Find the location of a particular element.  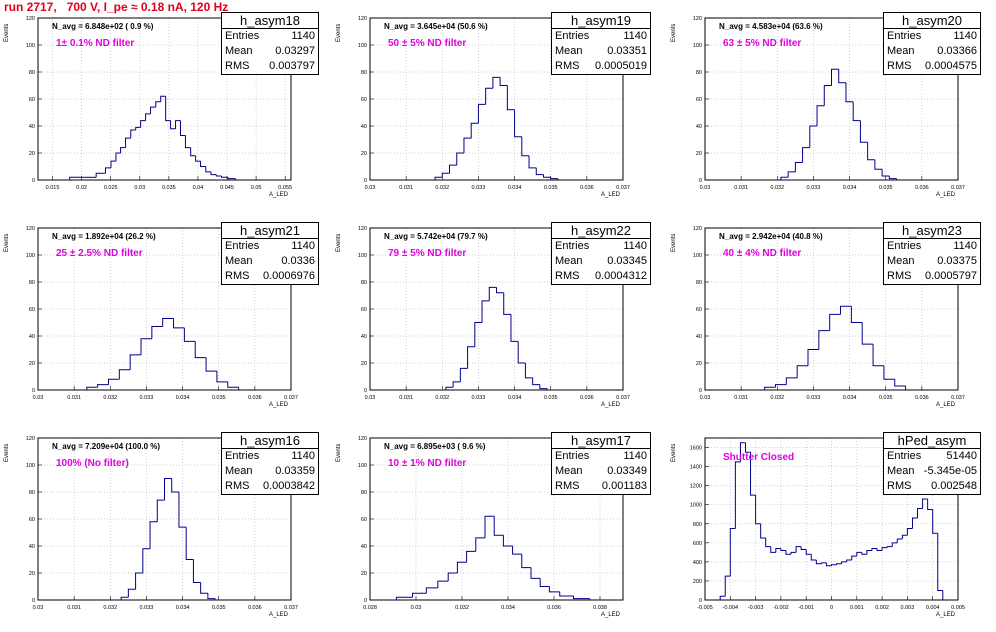

y-tick-label: 800 is located at coordinates (697, 525).